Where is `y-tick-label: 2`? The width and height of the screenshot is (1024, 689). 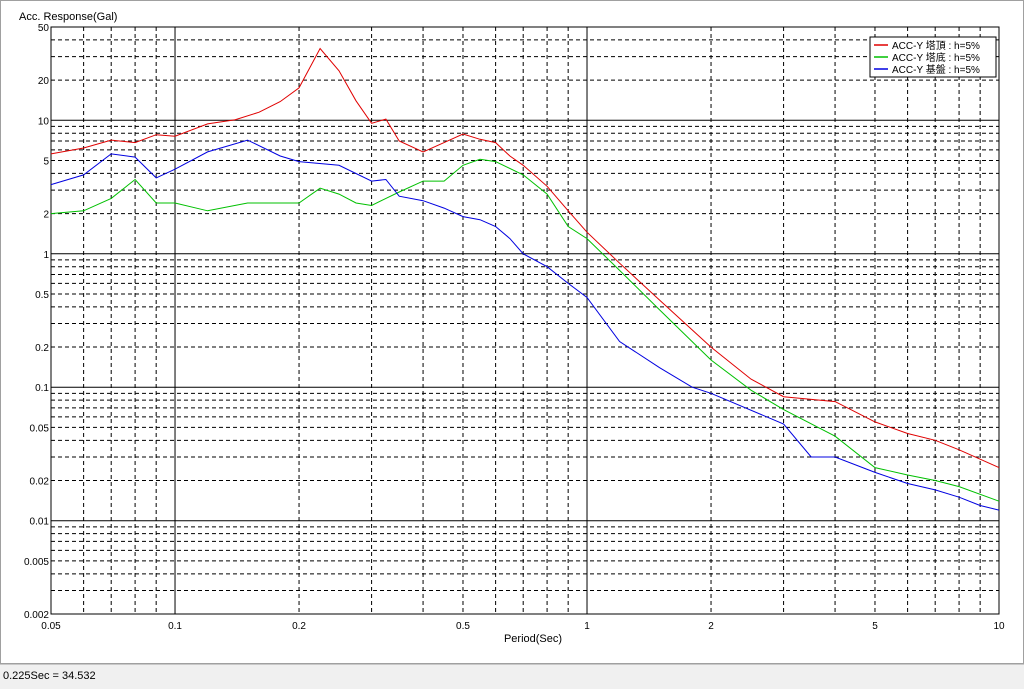 y-tick-label: 2 is located at coordinates (46, 215).